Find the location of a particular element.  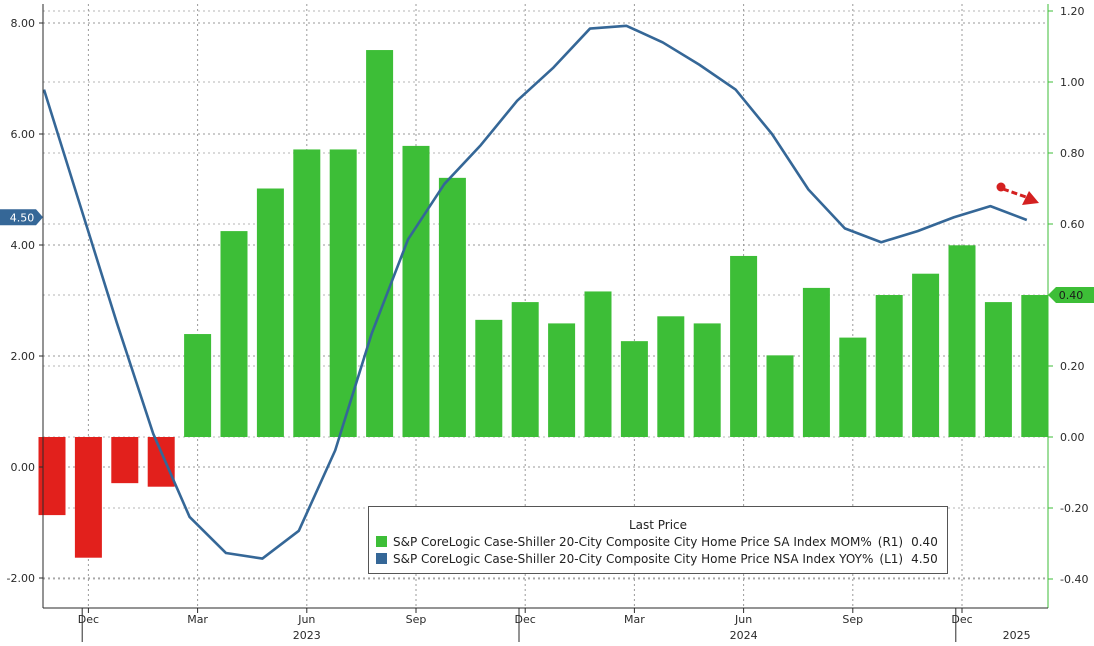

left-tick-label: -2.00 is located at coordinates (21, 578).